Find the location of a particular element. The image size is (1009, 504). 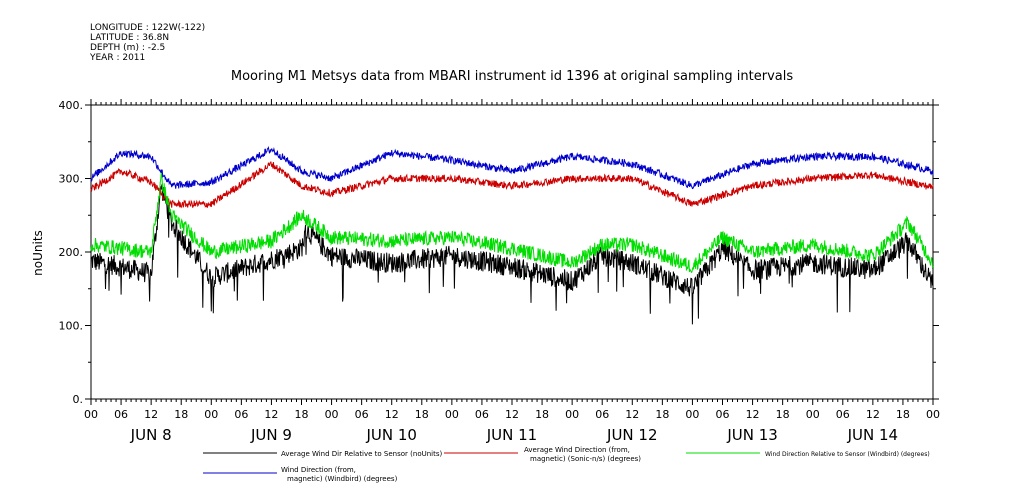

y-tick-label: 0. is located at coordinates (78, 399).